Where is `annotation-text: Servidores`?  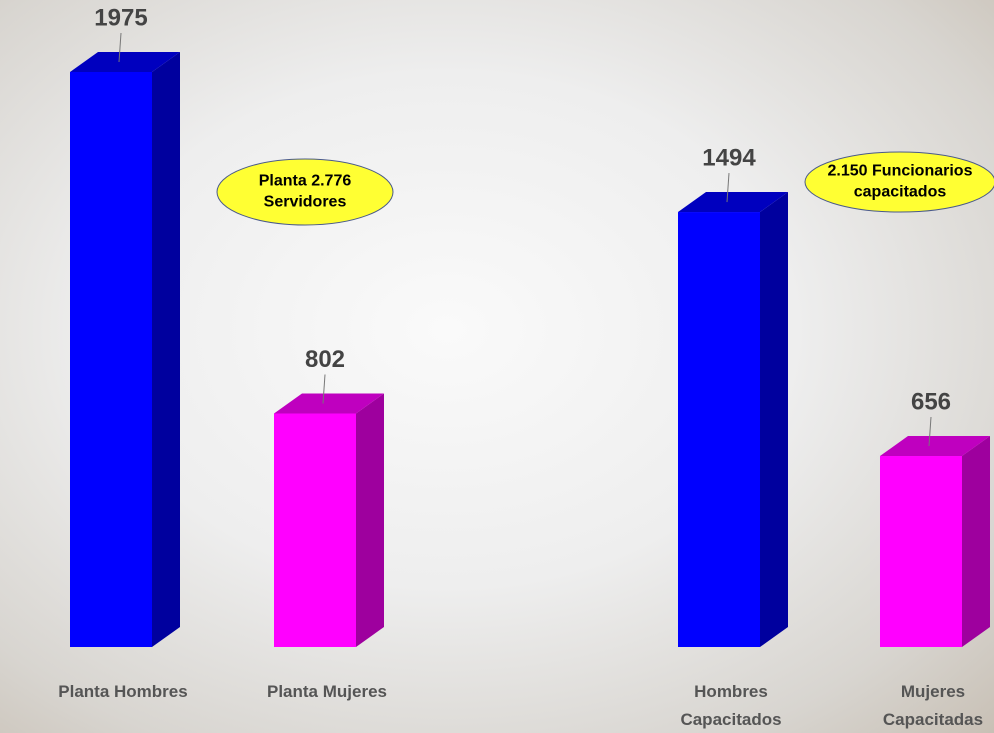
annotation-text: Servidores is located at coordinates (305, 202).